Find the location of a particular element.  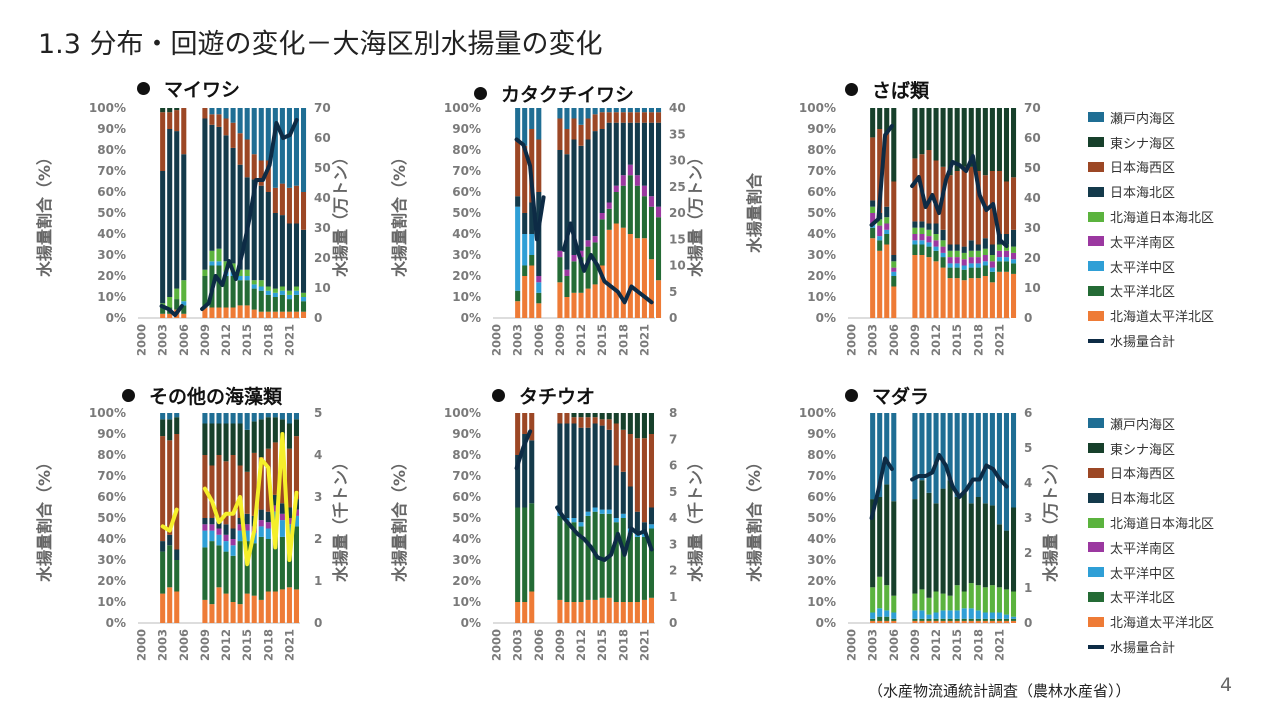

bar-2019 is located at coordinates (985, 518).